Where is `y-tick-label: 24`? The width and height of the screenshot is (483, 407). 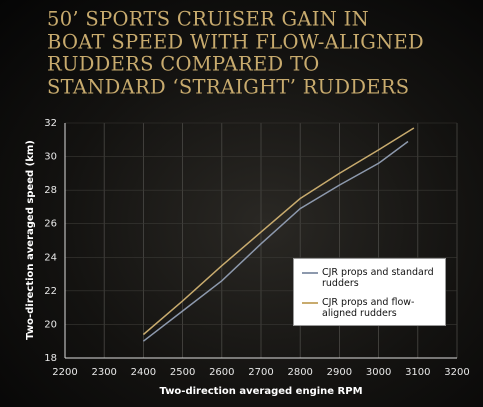 y-tick-label: 24 is located at coordinates (50, 257).